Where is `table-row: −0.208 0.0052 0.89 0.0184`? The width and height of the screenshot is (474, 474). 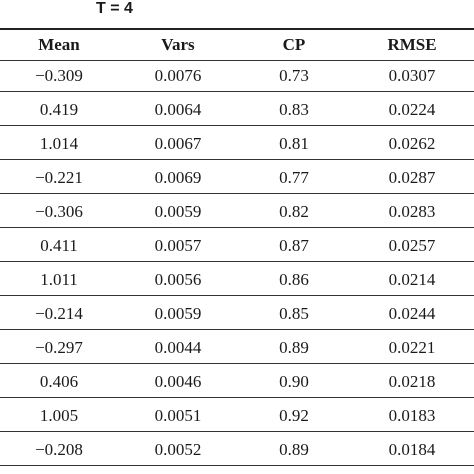 table-row: −0.208 0.0052 0.89 0.0184 is located at coordinates (237, 450).